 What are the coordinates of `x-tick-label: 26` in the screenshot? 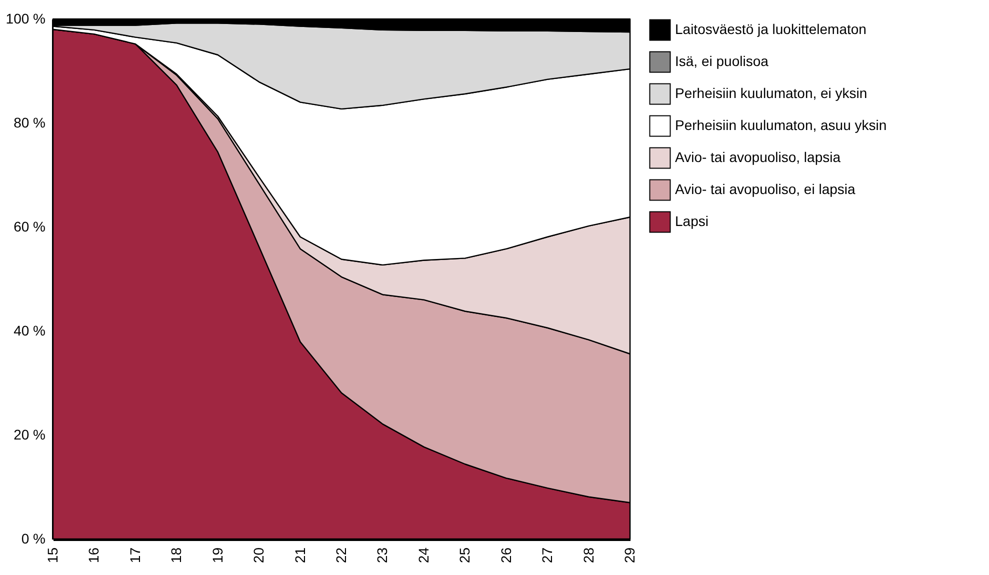 It's located at (506, 555).